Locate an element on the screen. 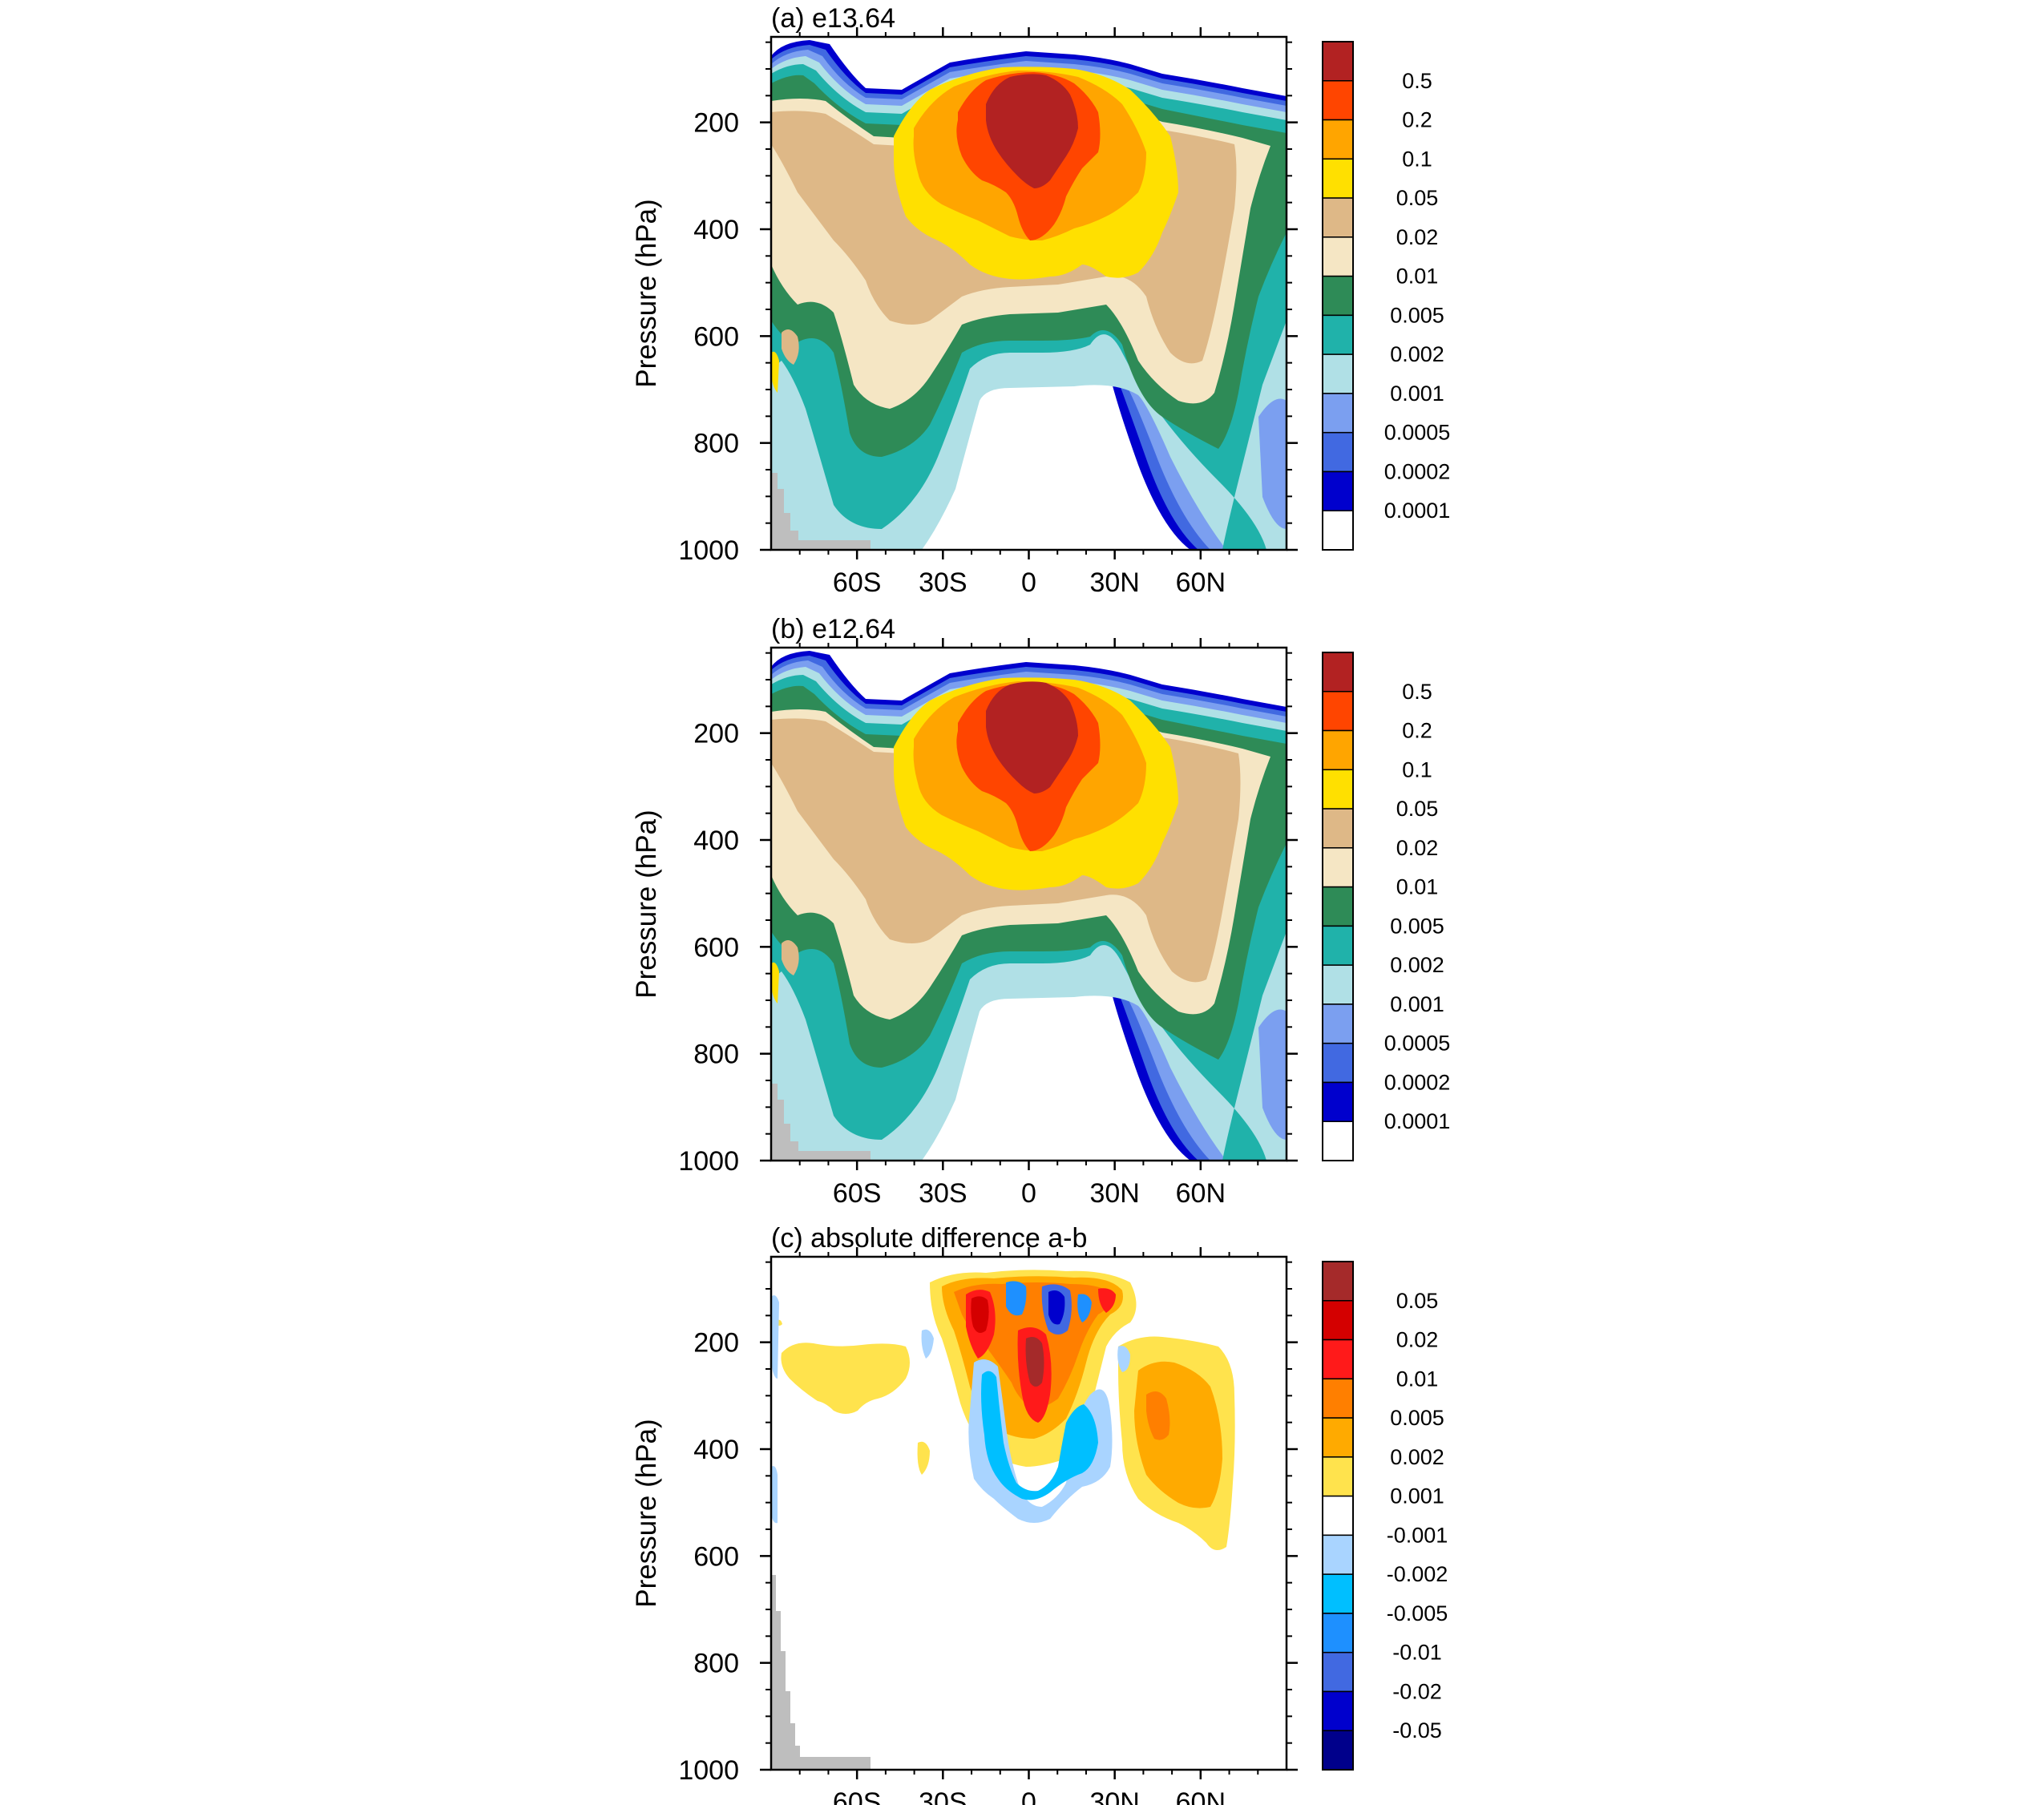 The image size is (2044, 1805). panel-a-ylabel: Pressure (hPa) is located at coordinates (646, 293).